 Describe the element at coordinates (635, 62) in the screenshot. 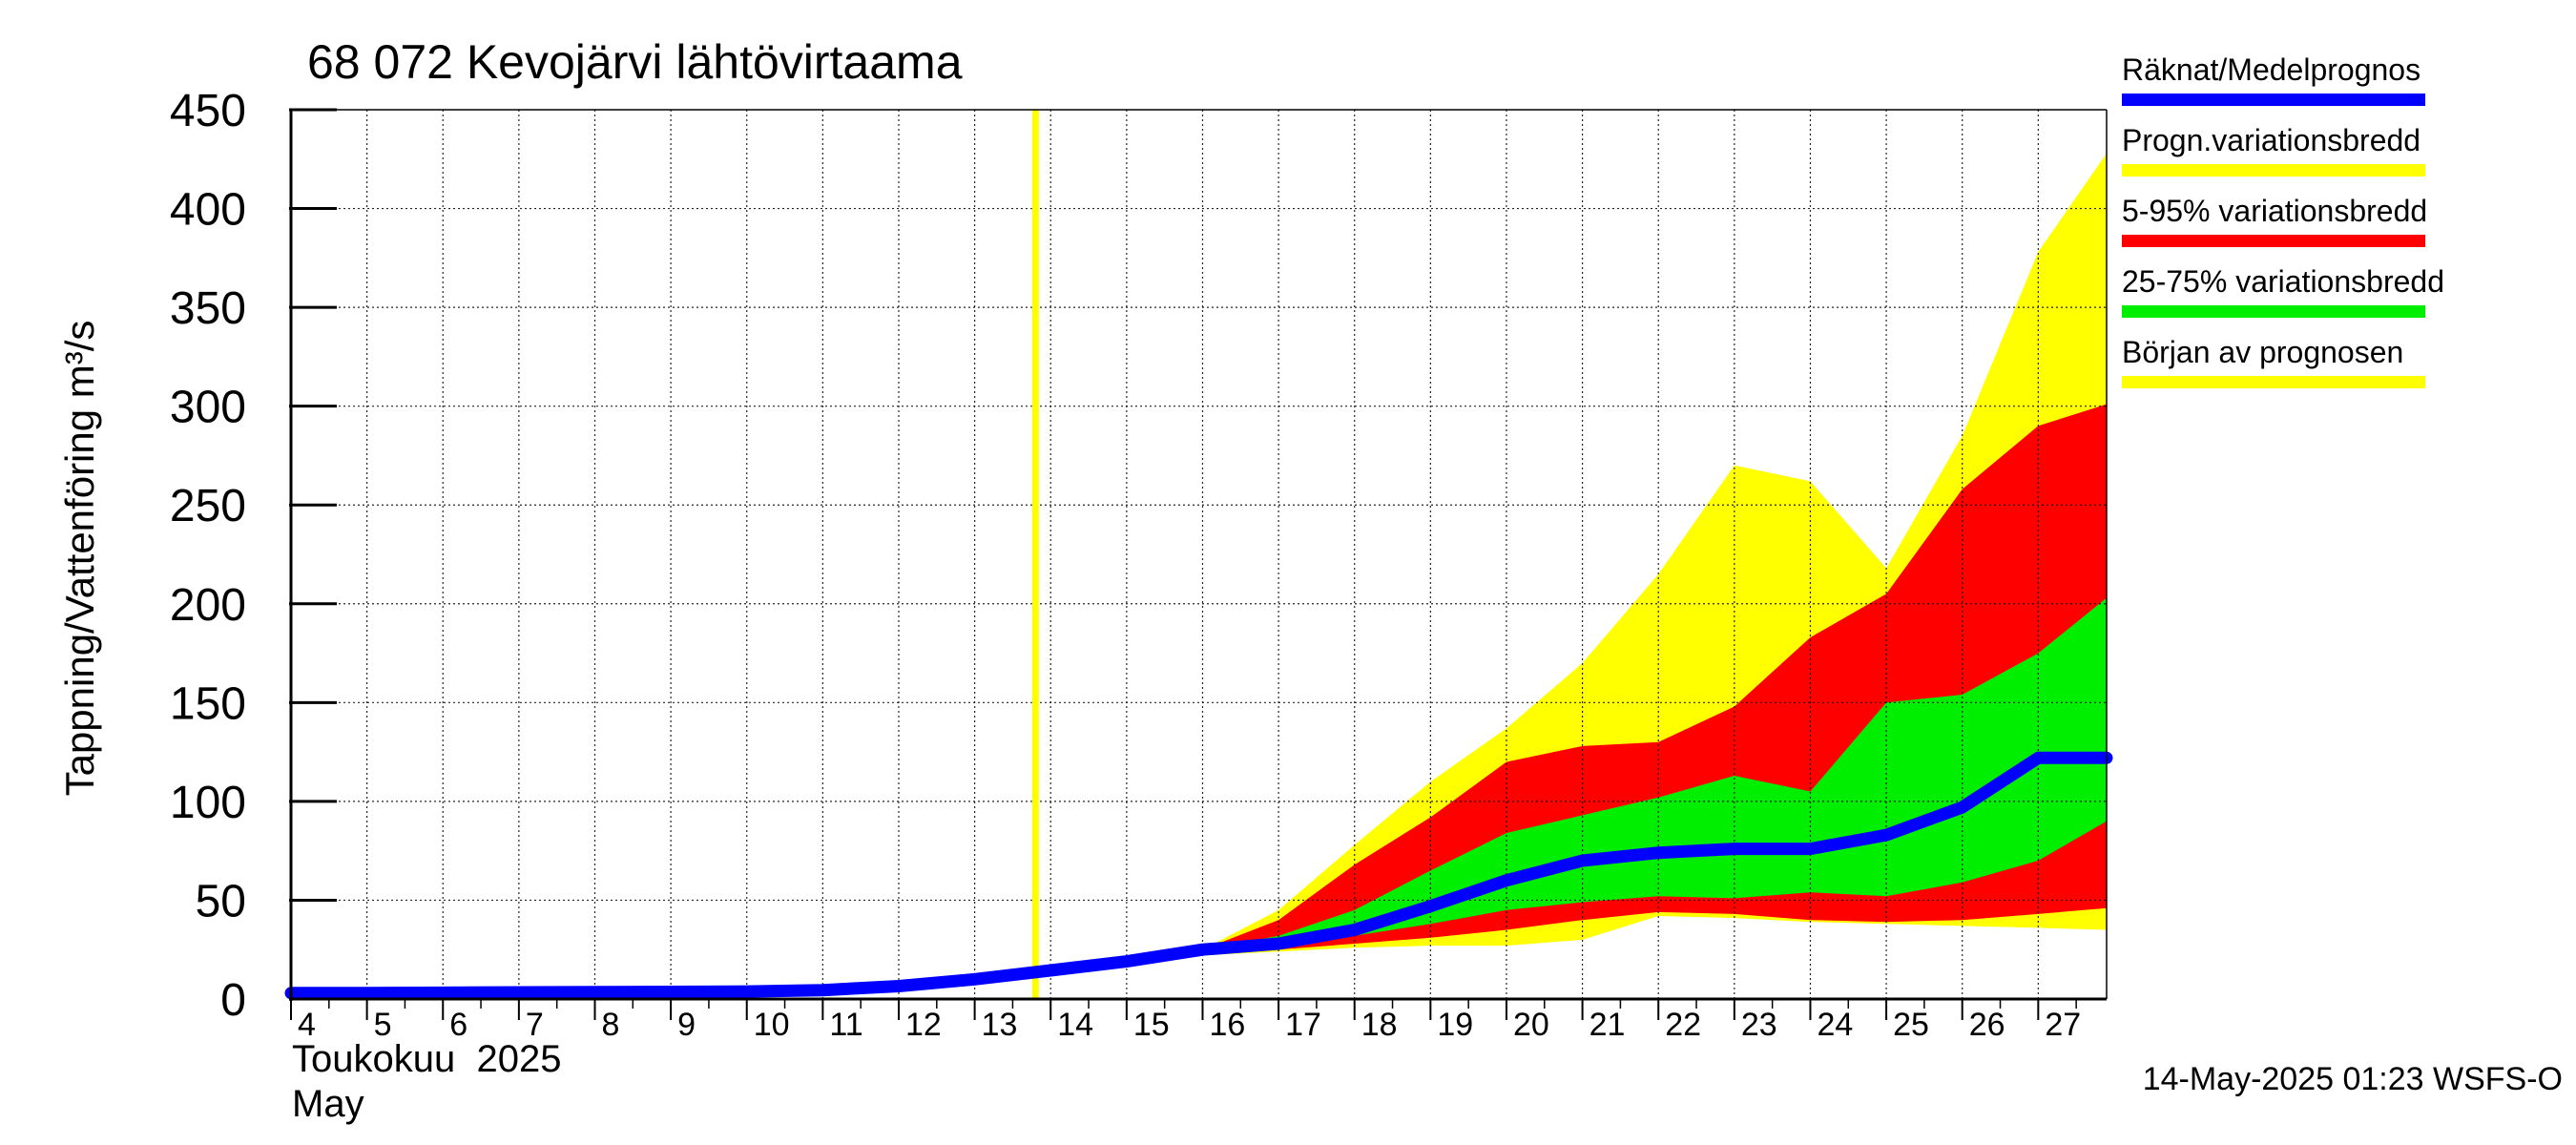

I see `chart-title: 68 072 Kevojärvi lähtövirtaama` at that location.